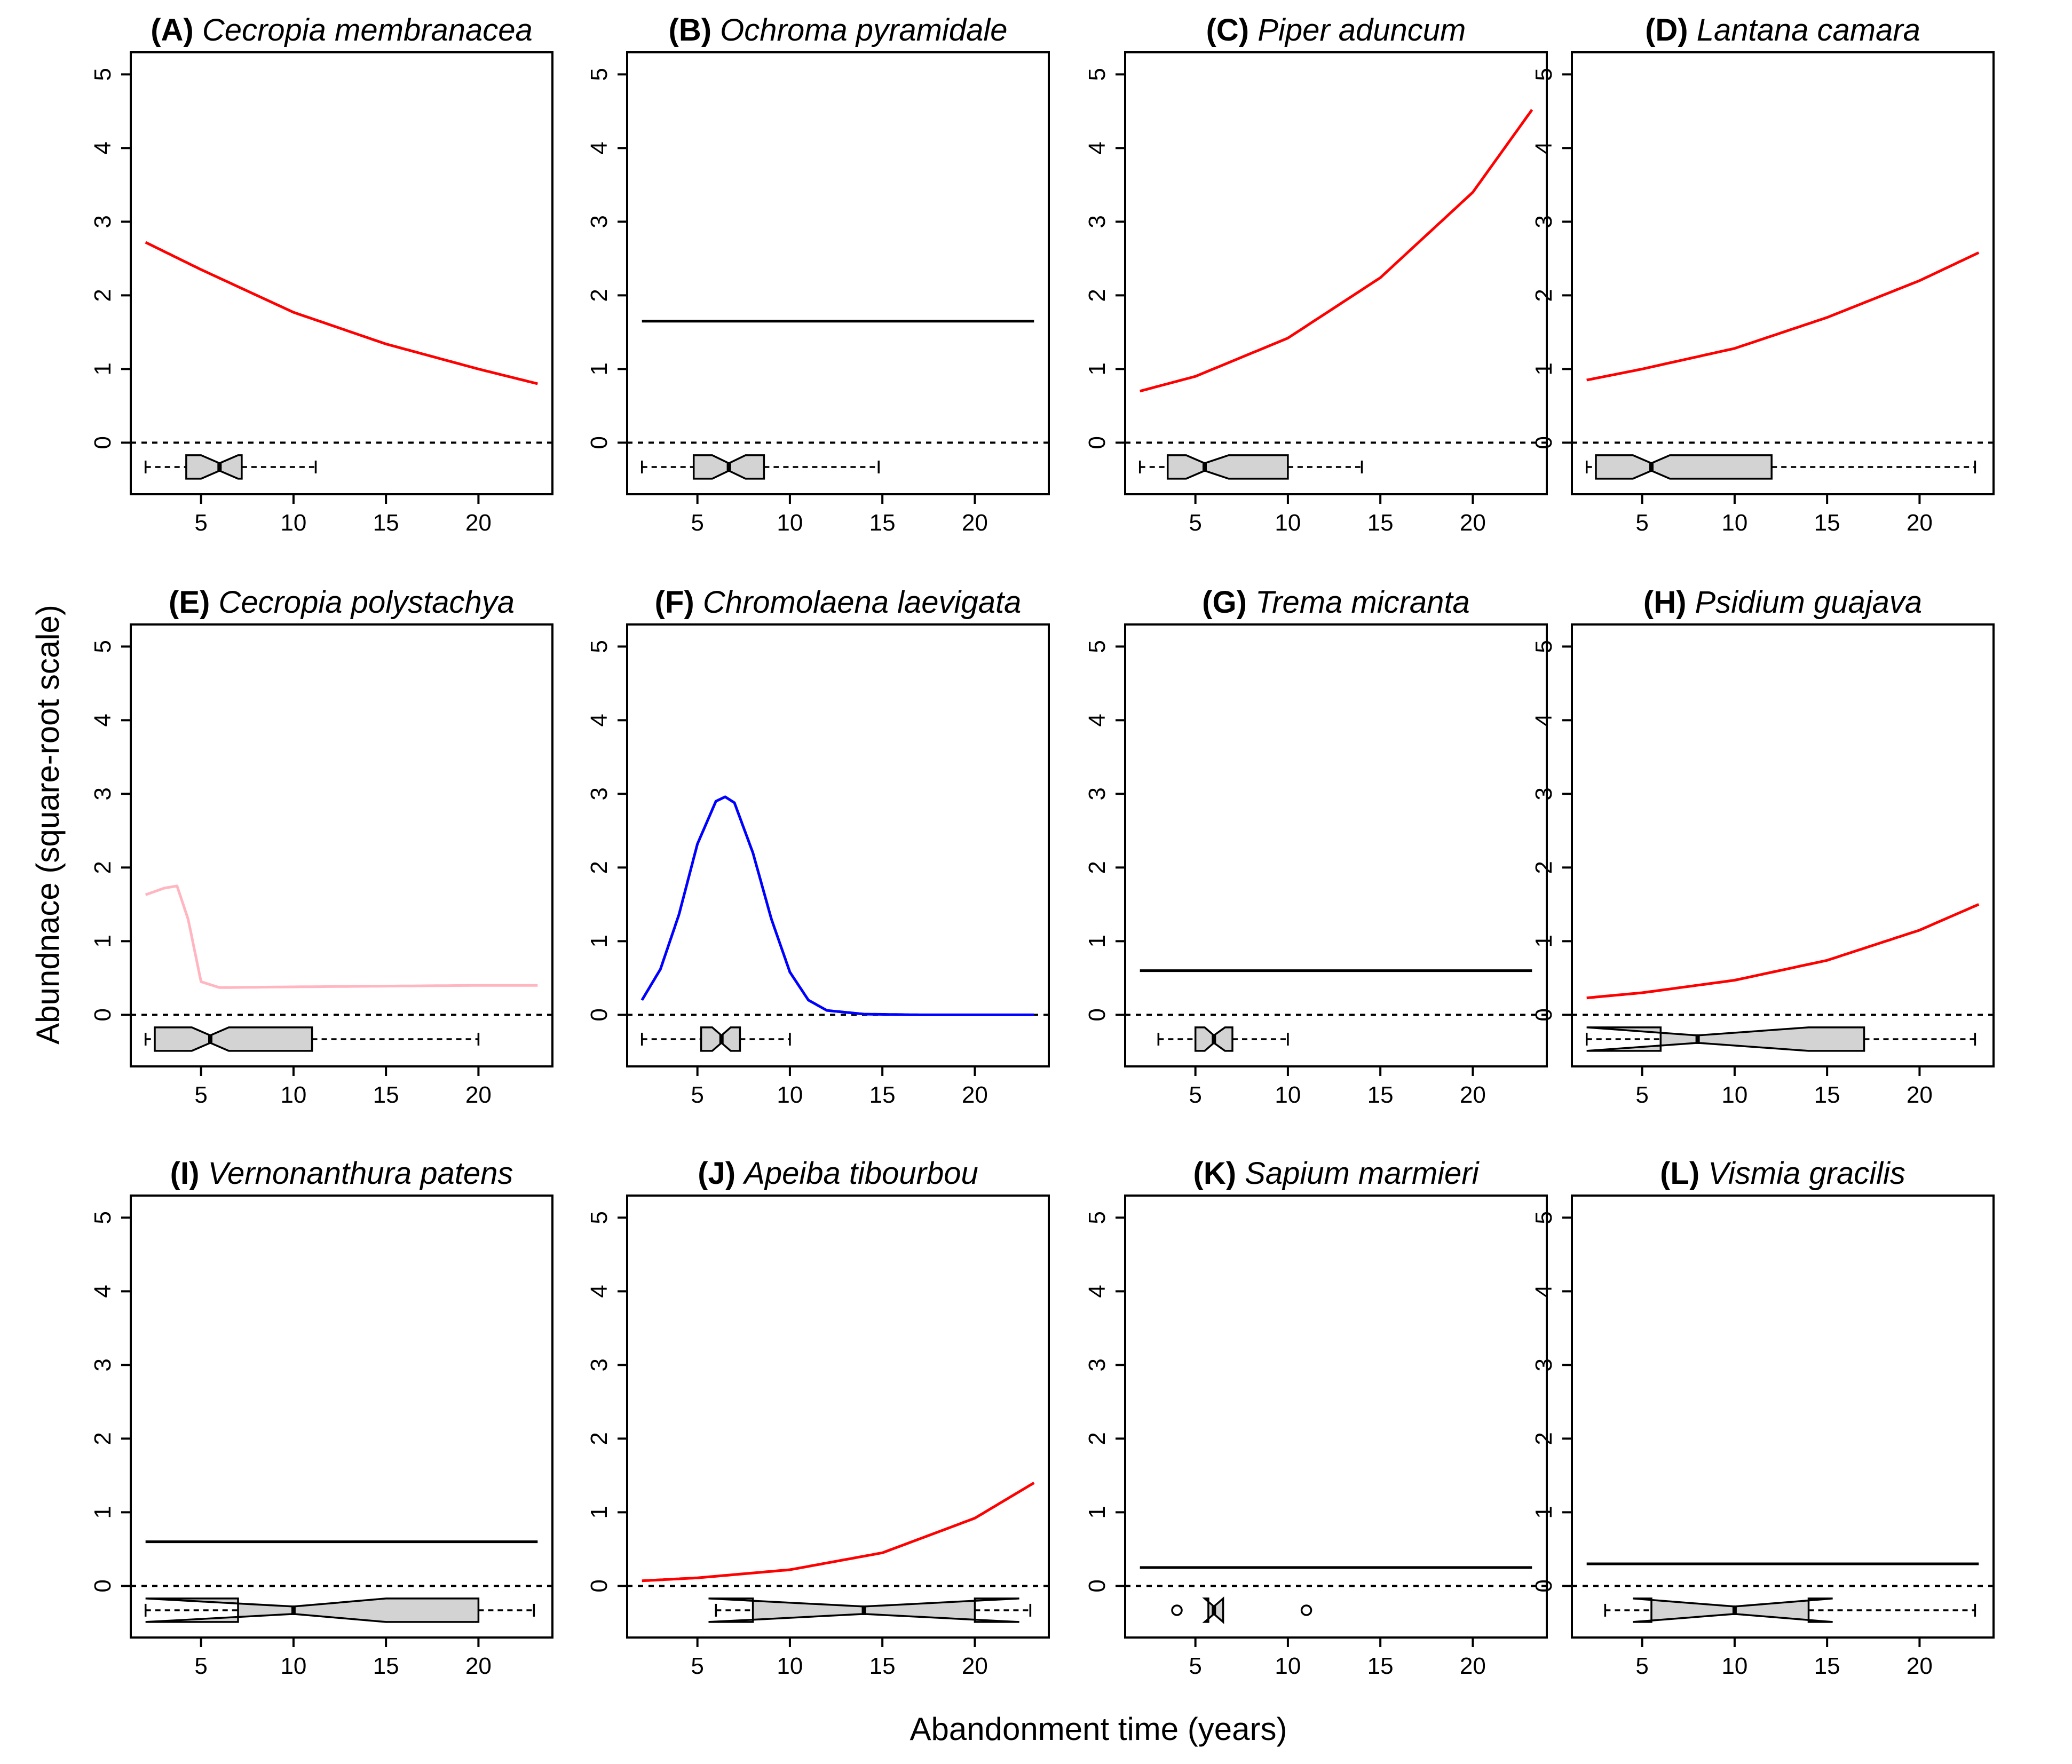 This screenshot has width=2072, height=1764. Describe the element at coordinates (862, 602) in the screenshot. I see `species-name: Chromolaena laevigata` at that location.